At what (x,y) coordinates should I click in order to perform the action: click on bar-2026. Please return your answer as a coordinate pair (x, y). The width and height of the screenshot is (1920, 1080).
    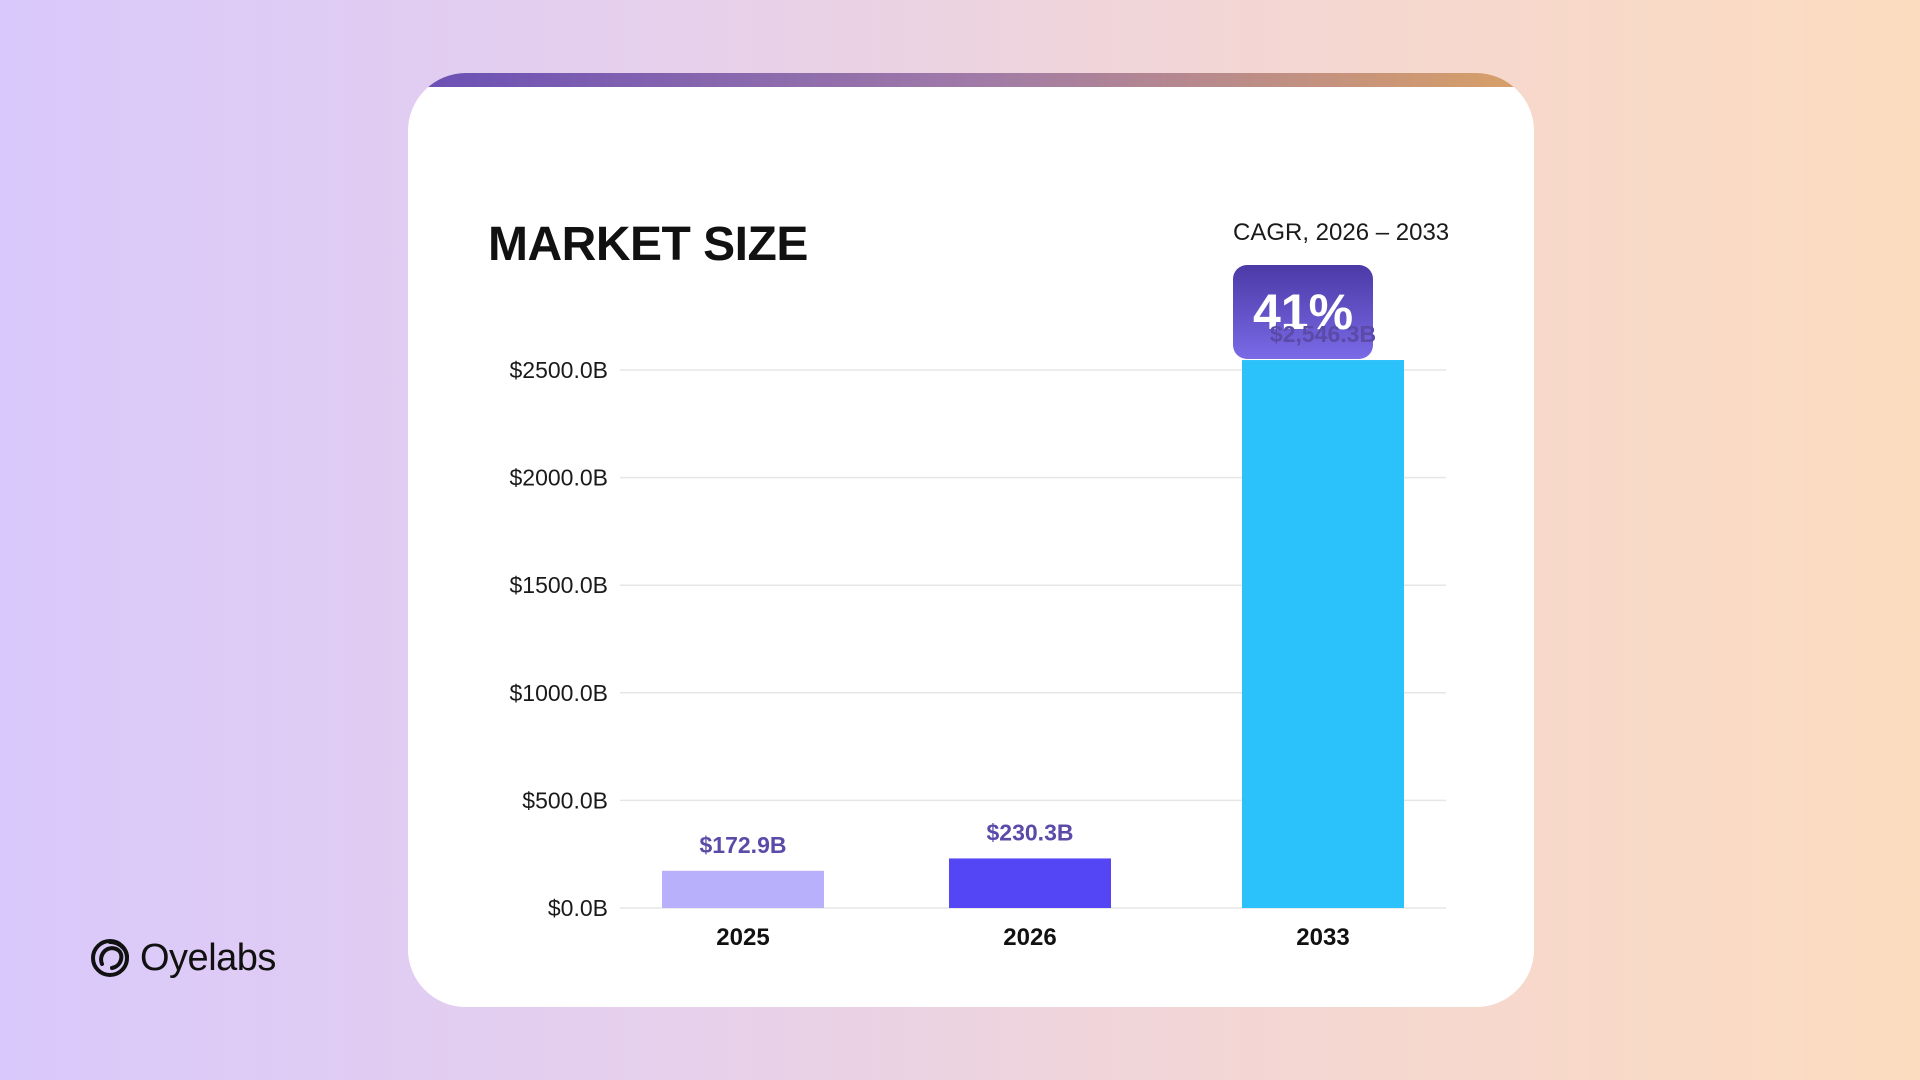
    Looking at the image, I should click on (1030, 883).